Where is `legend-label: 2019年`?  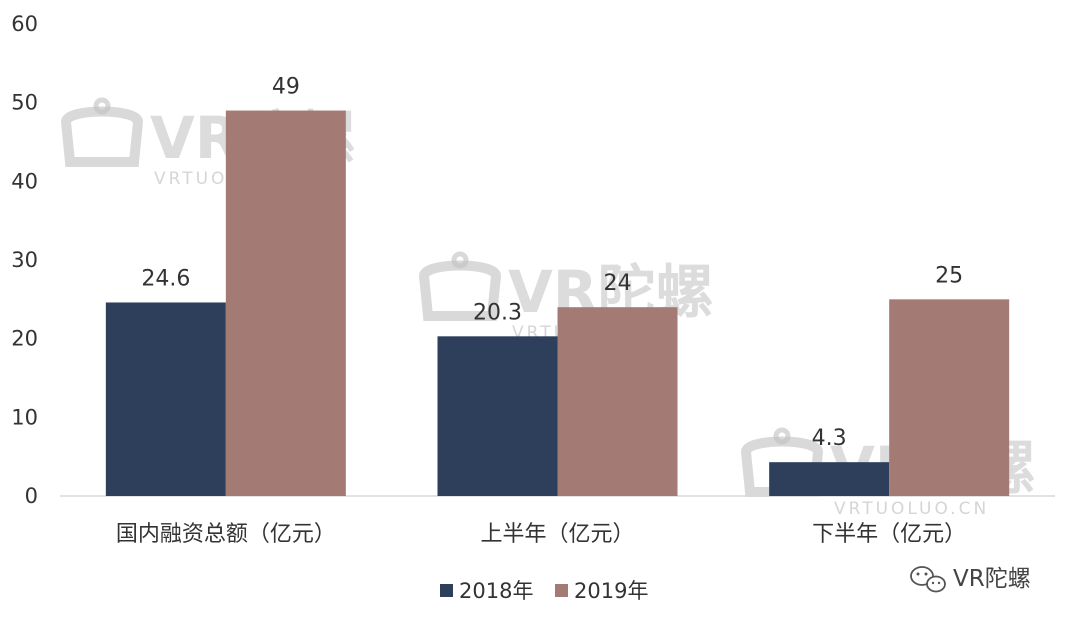 legend-label: 2019年 is located at coordinates (611, 591).